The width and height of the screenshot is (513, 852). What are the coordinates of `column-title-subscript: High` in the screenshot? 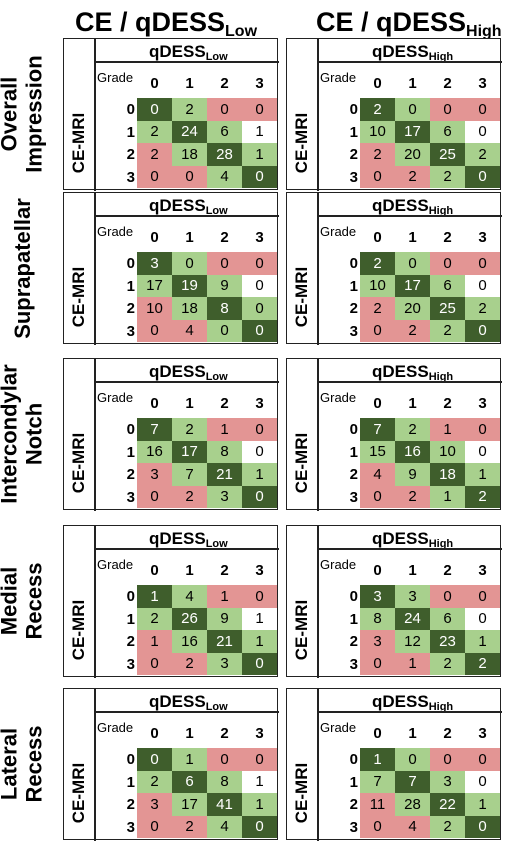 It's located at (484, 31).